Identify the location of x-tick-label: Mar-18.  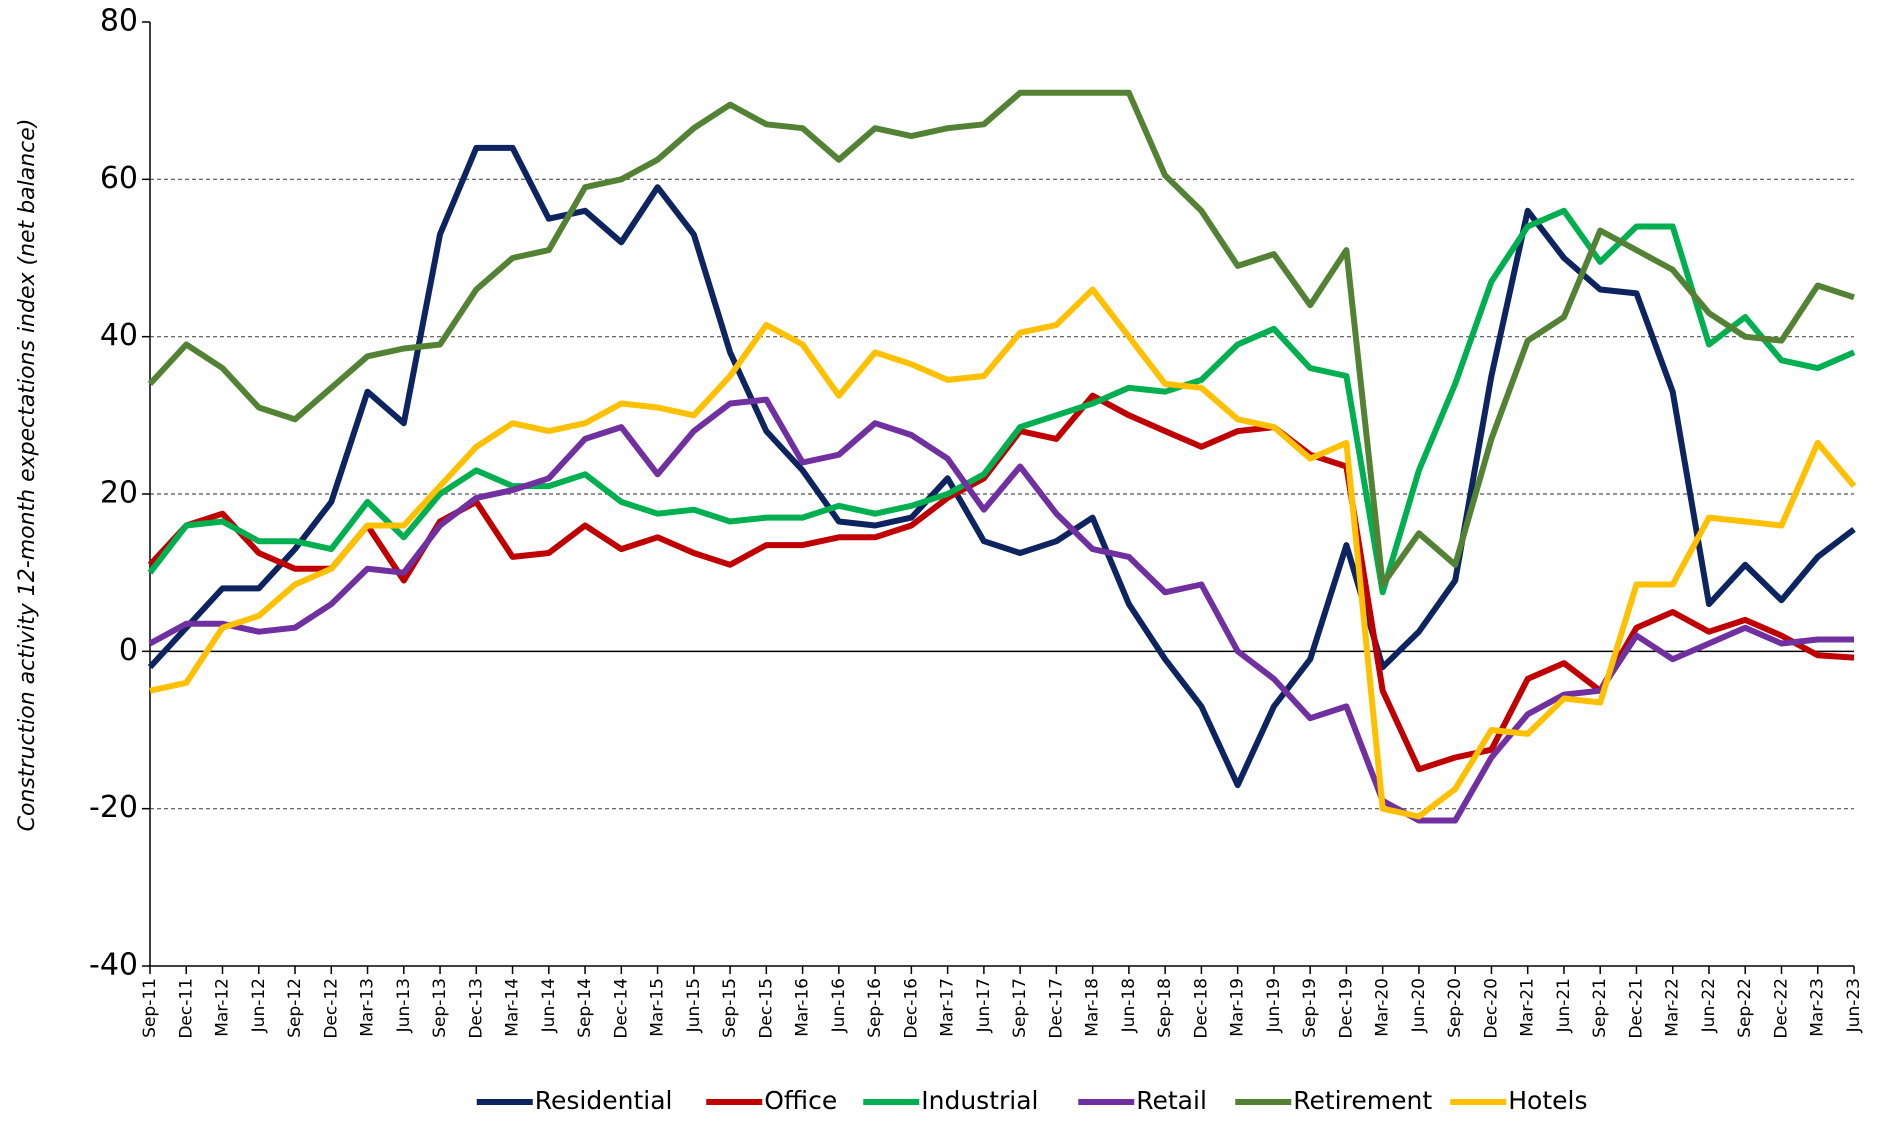
(1093, 1007).